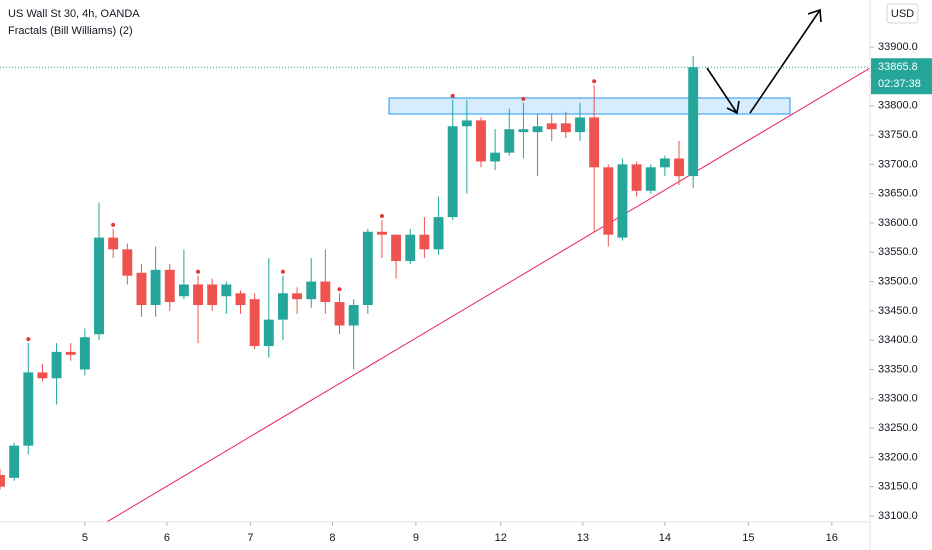  I want to click on y-tick-label: 33750.0, so click(898, 135).